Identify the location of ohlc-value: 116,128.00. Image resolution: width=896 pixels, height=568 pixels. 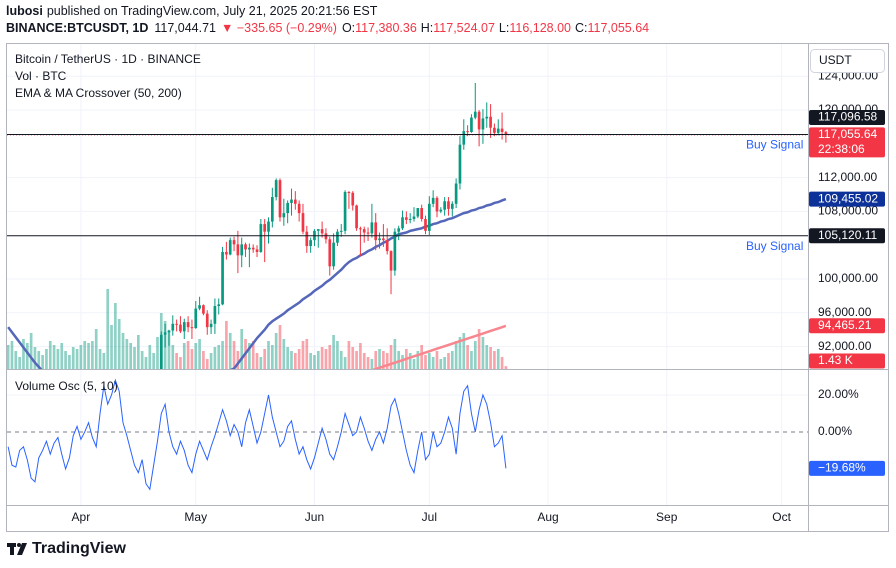
(540, 28).